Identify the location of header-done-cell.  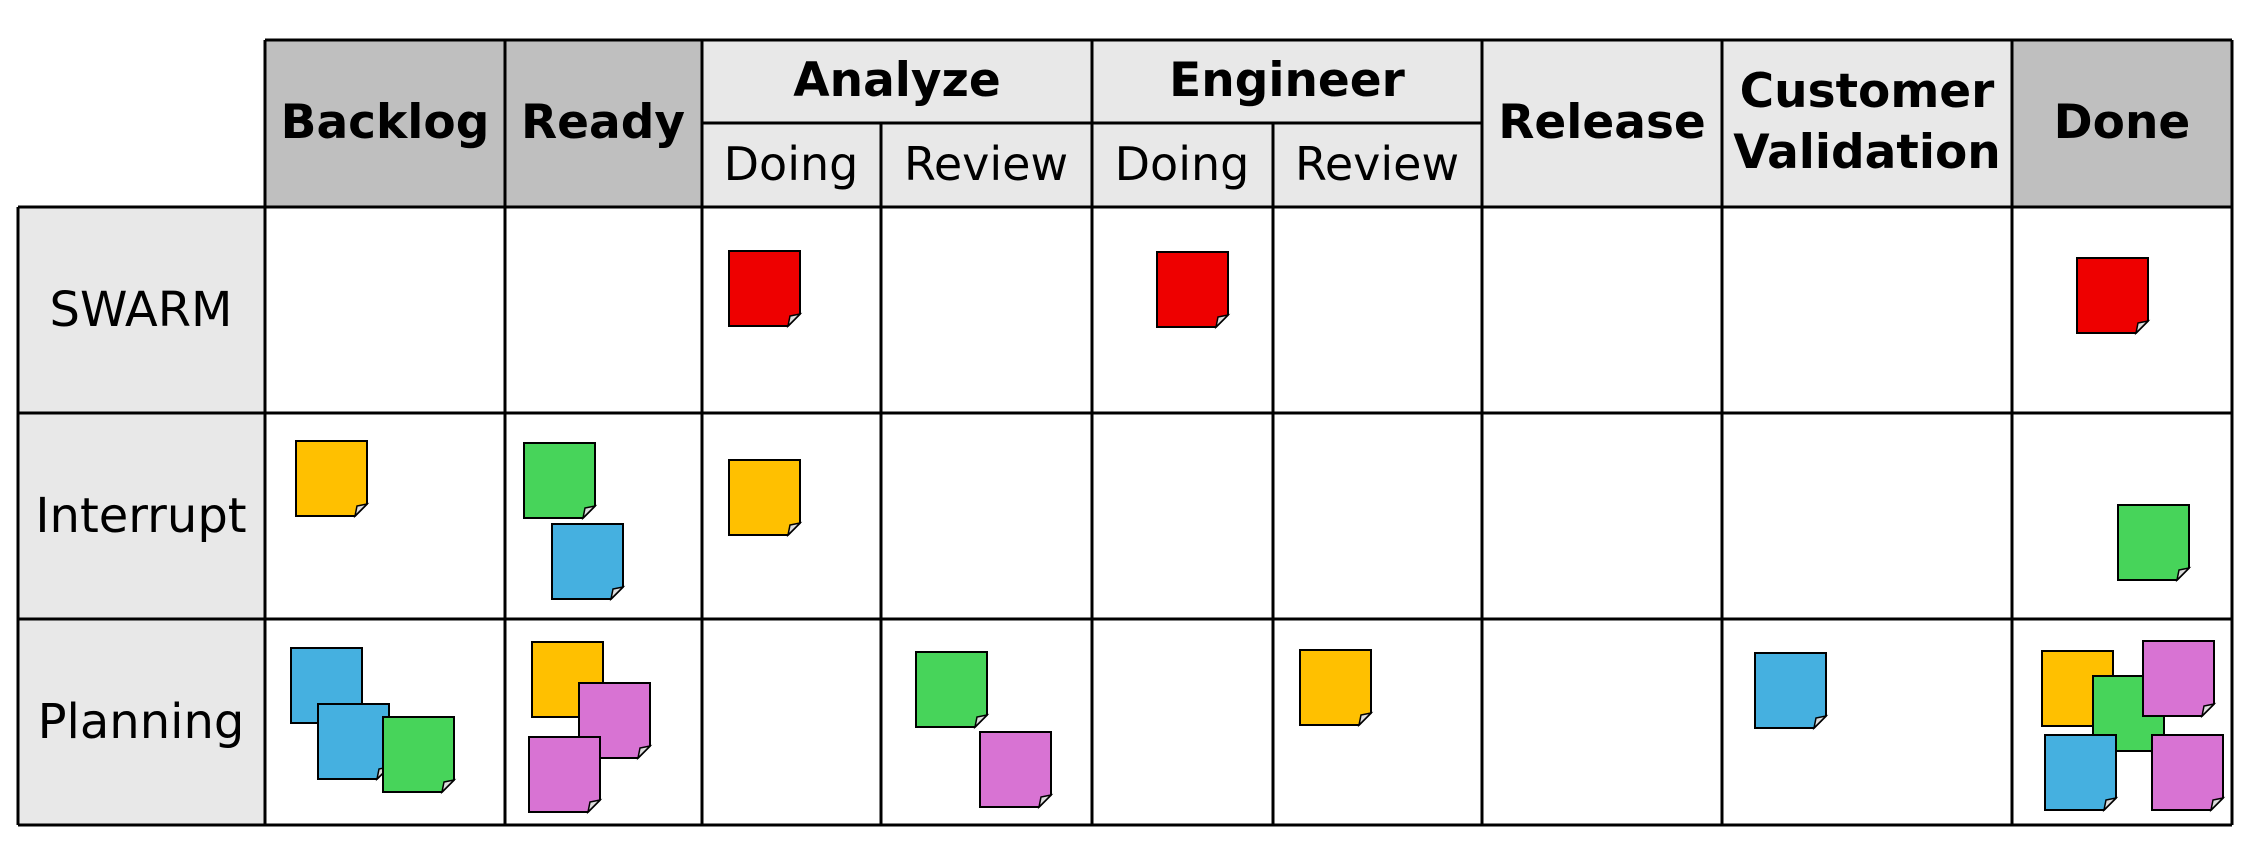
(2122, 123).